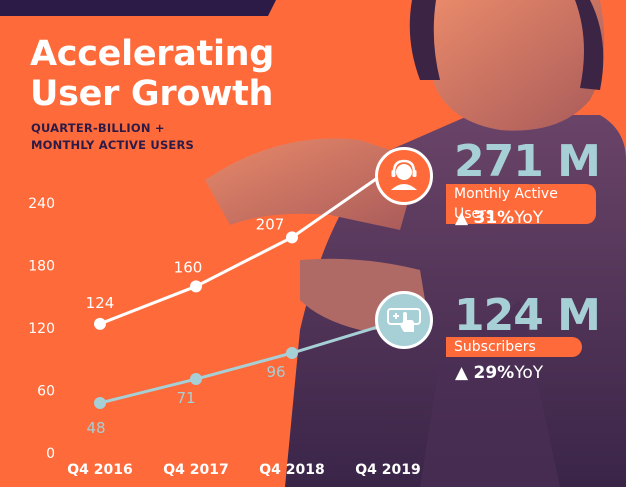 The height and width of the screenshot is (487, 626). I want to click on mau-yoy-value: 31%, so click(494, 218).